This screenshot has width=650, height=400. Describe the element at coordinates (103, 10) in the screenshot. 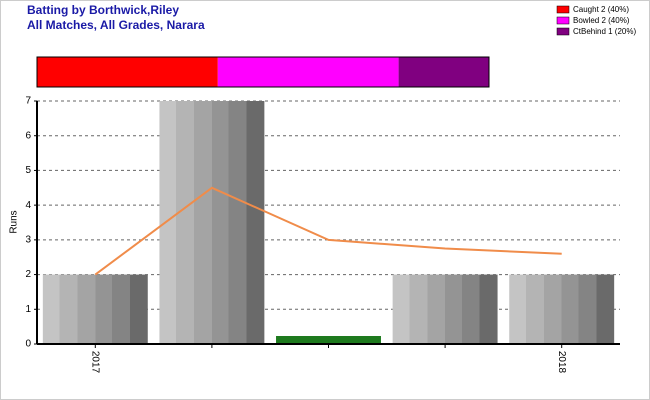

I see `chart-title: Batting by Borthwick,Riley` at that location.